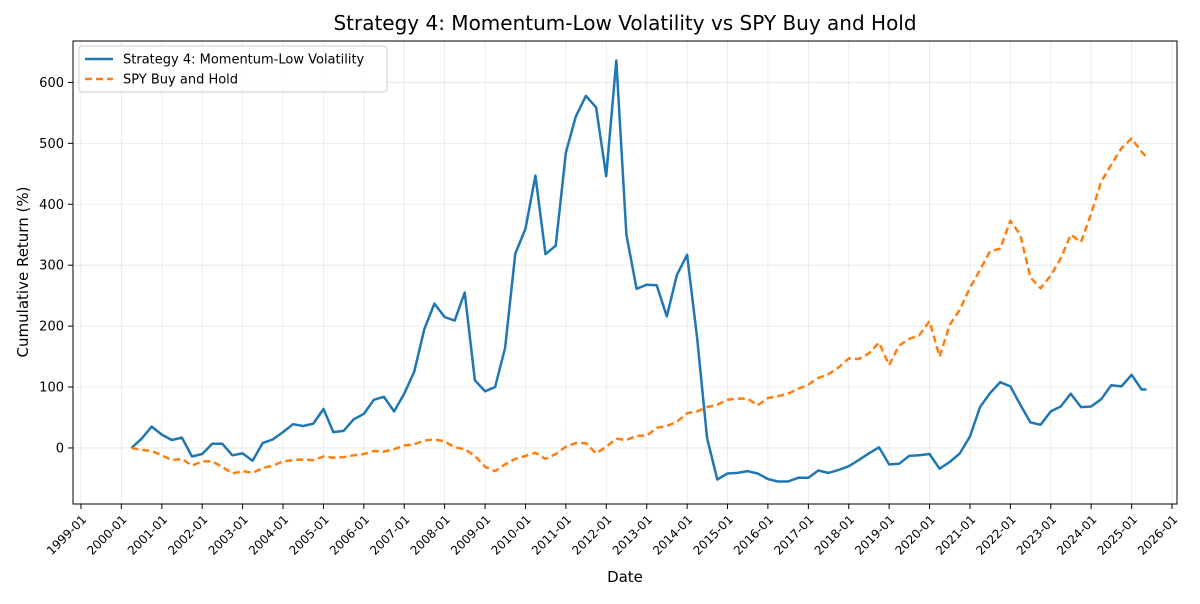 The image size is (1200, 604). Describe the element at coordinates (389, 534) in the screenshot. I see `x-tick-label: 2007-01` at that location.